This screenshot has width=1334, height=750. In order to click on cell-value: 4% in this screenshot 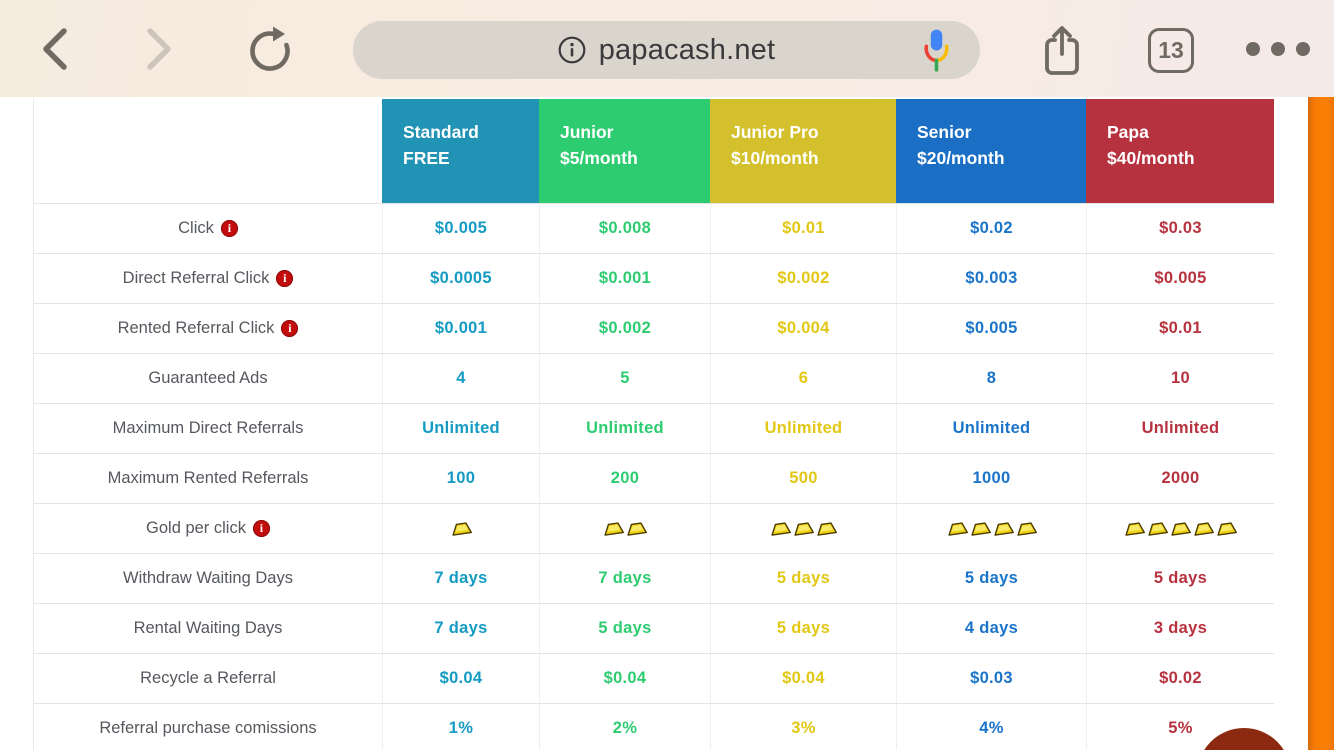, I will do `click(991, 728)`.